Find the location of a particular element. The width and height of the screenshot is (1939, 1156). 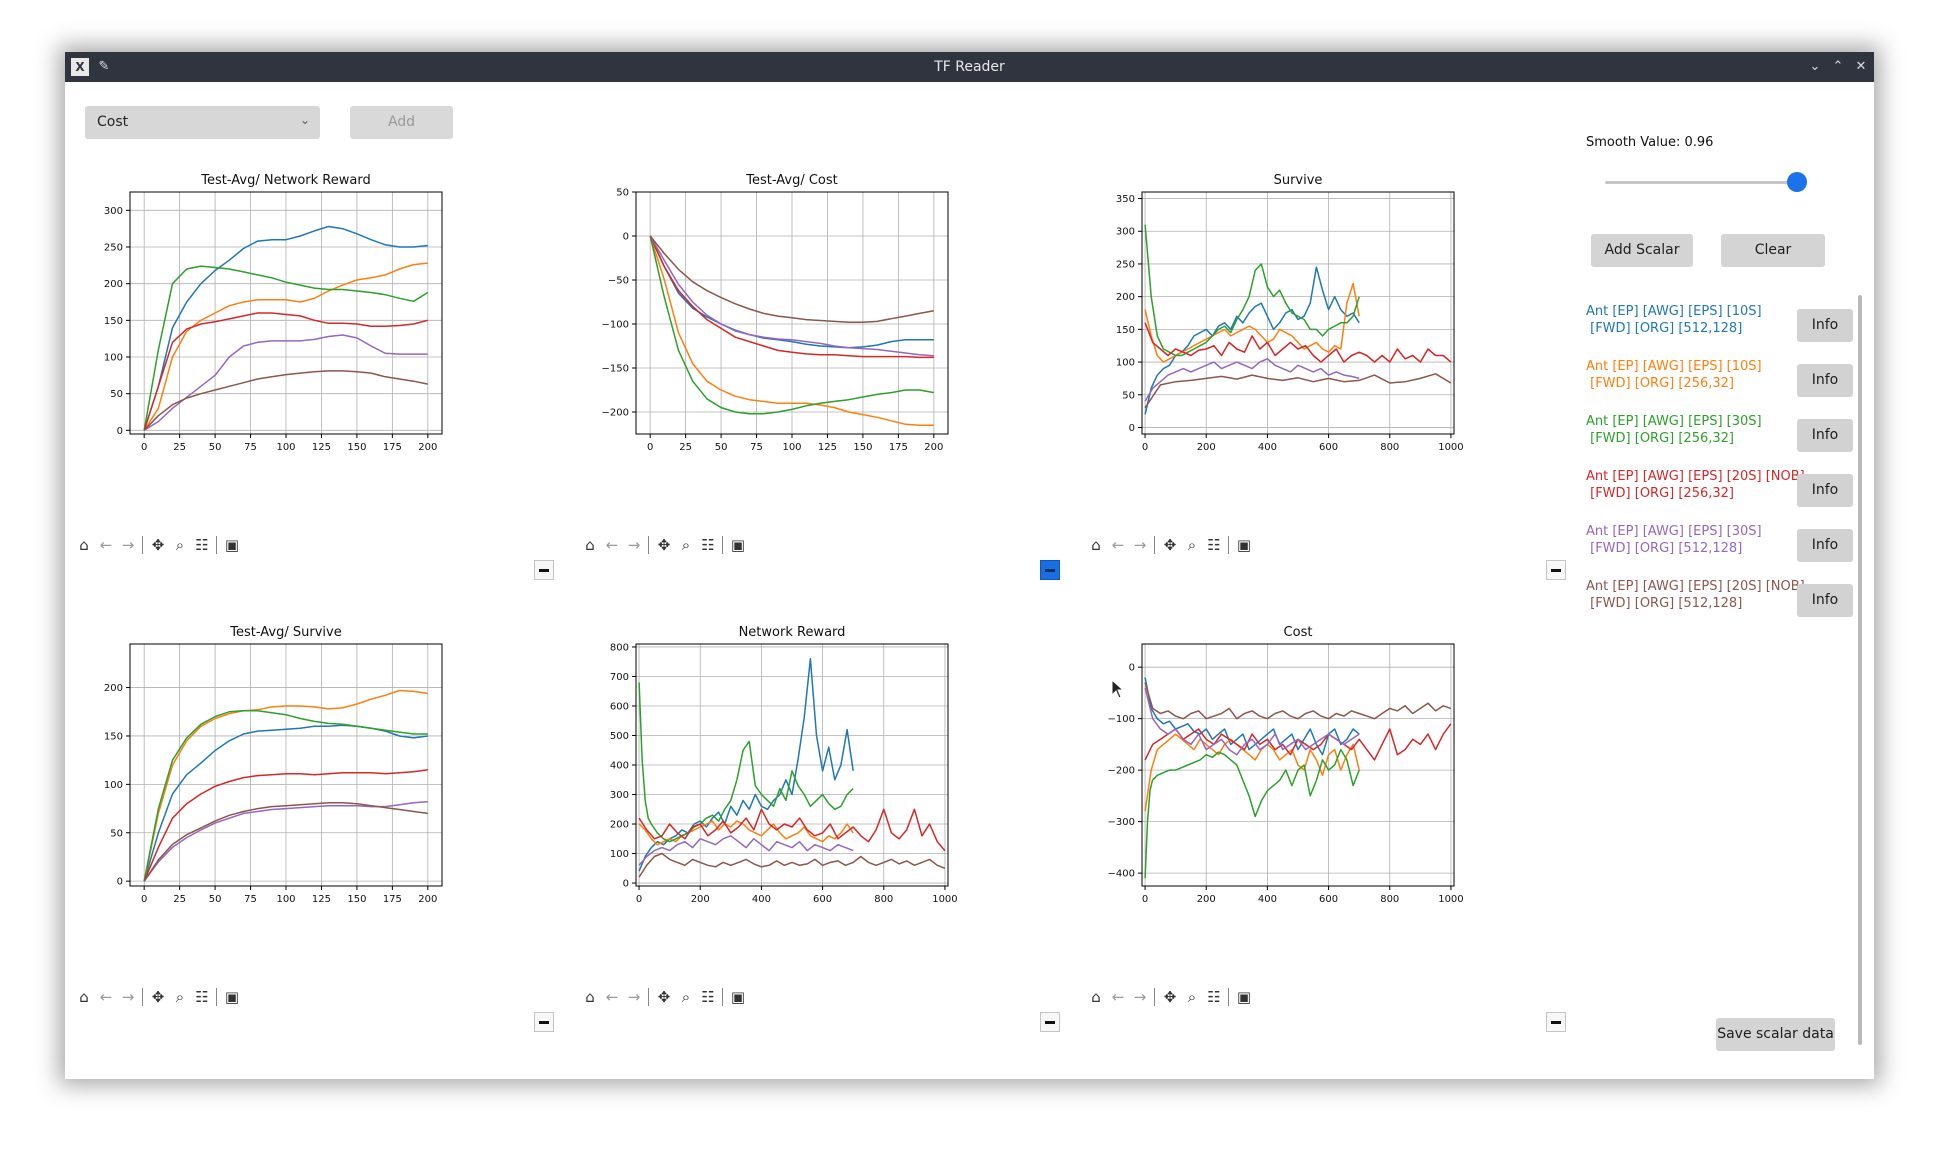

x-tick-label: 125 is located at coordinates (321, 447).